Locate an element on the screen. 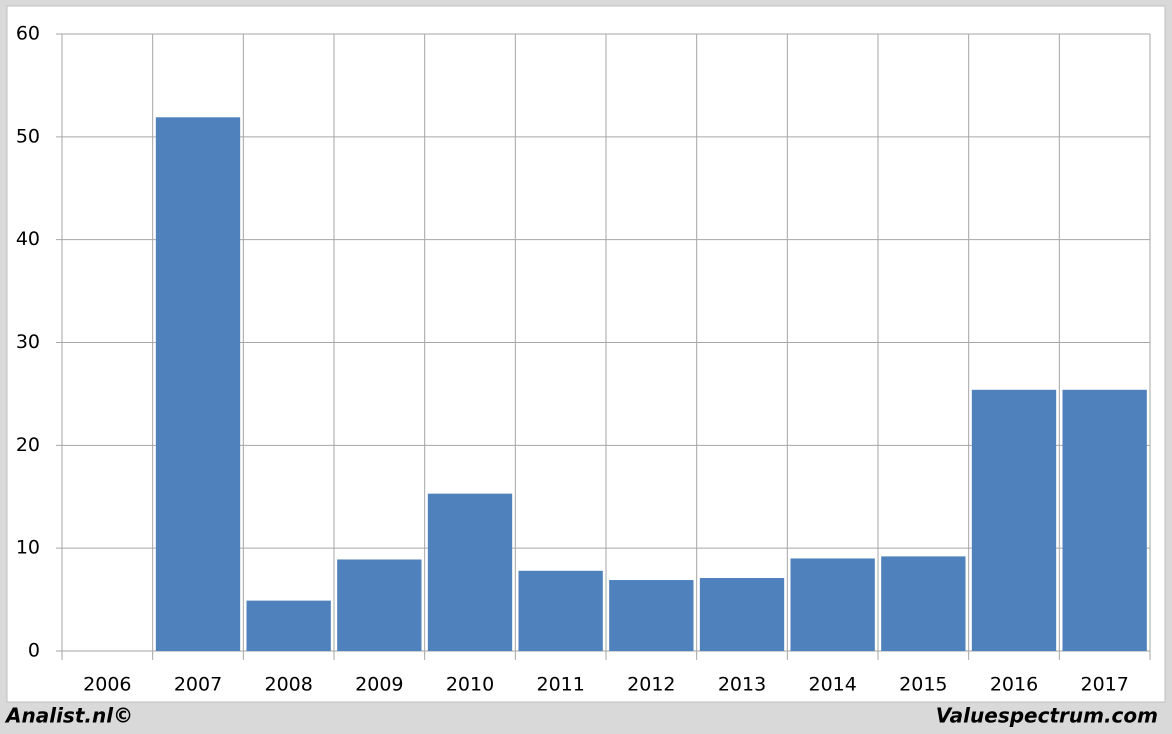 The width and height of the screenshot is (1172, 734). x-tick-label: 2016 is located at coordinates (1014, 685).